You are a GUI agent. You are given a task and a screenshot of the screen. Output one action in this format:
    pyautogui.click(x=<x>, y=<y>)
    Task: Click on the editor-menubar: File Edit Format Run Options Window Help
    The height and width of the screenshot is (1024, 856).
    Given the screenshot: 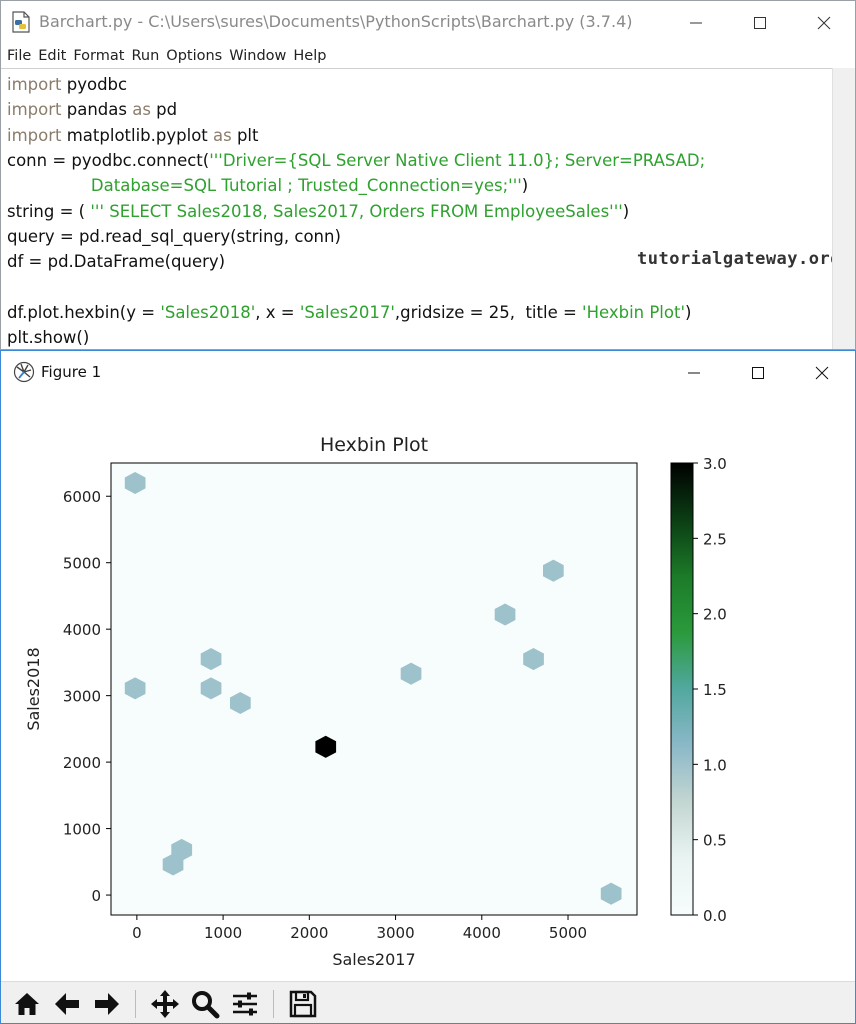 What is the action you would take?
    pyautogui.click(x=428, y=56)
    